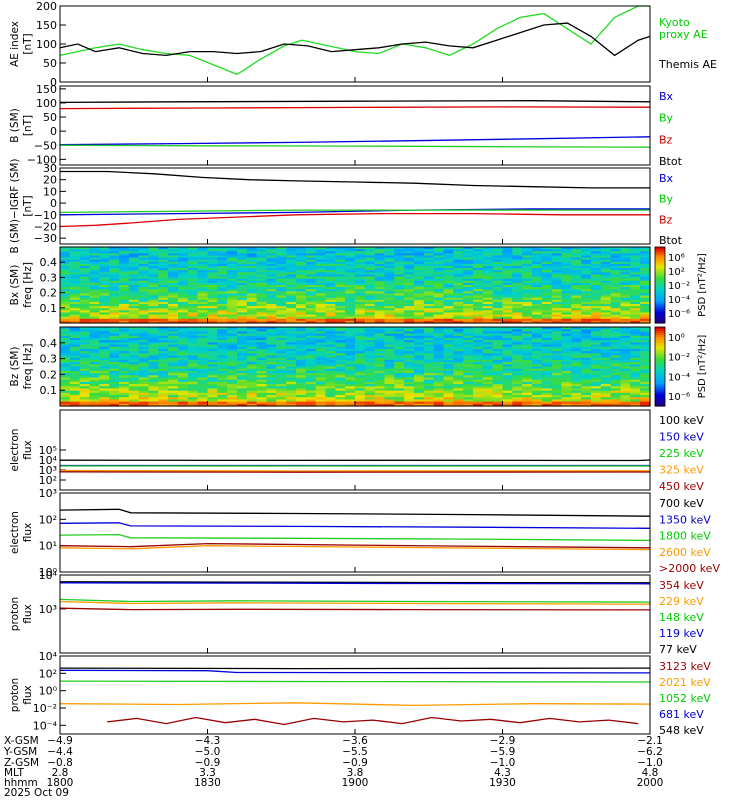  What do you see at coordinates (21, 763) in the screenshot?
I see `ephemeris-row-label: Z-GSM` at bounding box center [21, 763].